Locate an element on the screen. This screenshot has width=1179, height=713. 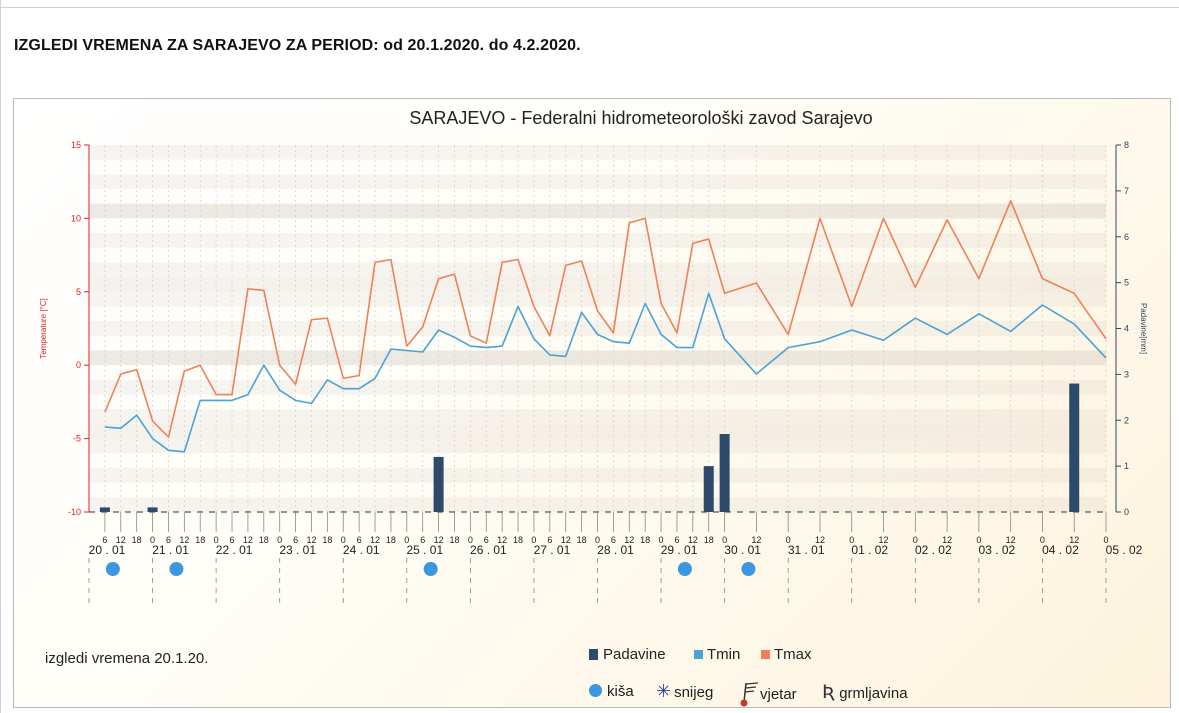
legend-tmax: Tmax is located at coordinates (786, 654).